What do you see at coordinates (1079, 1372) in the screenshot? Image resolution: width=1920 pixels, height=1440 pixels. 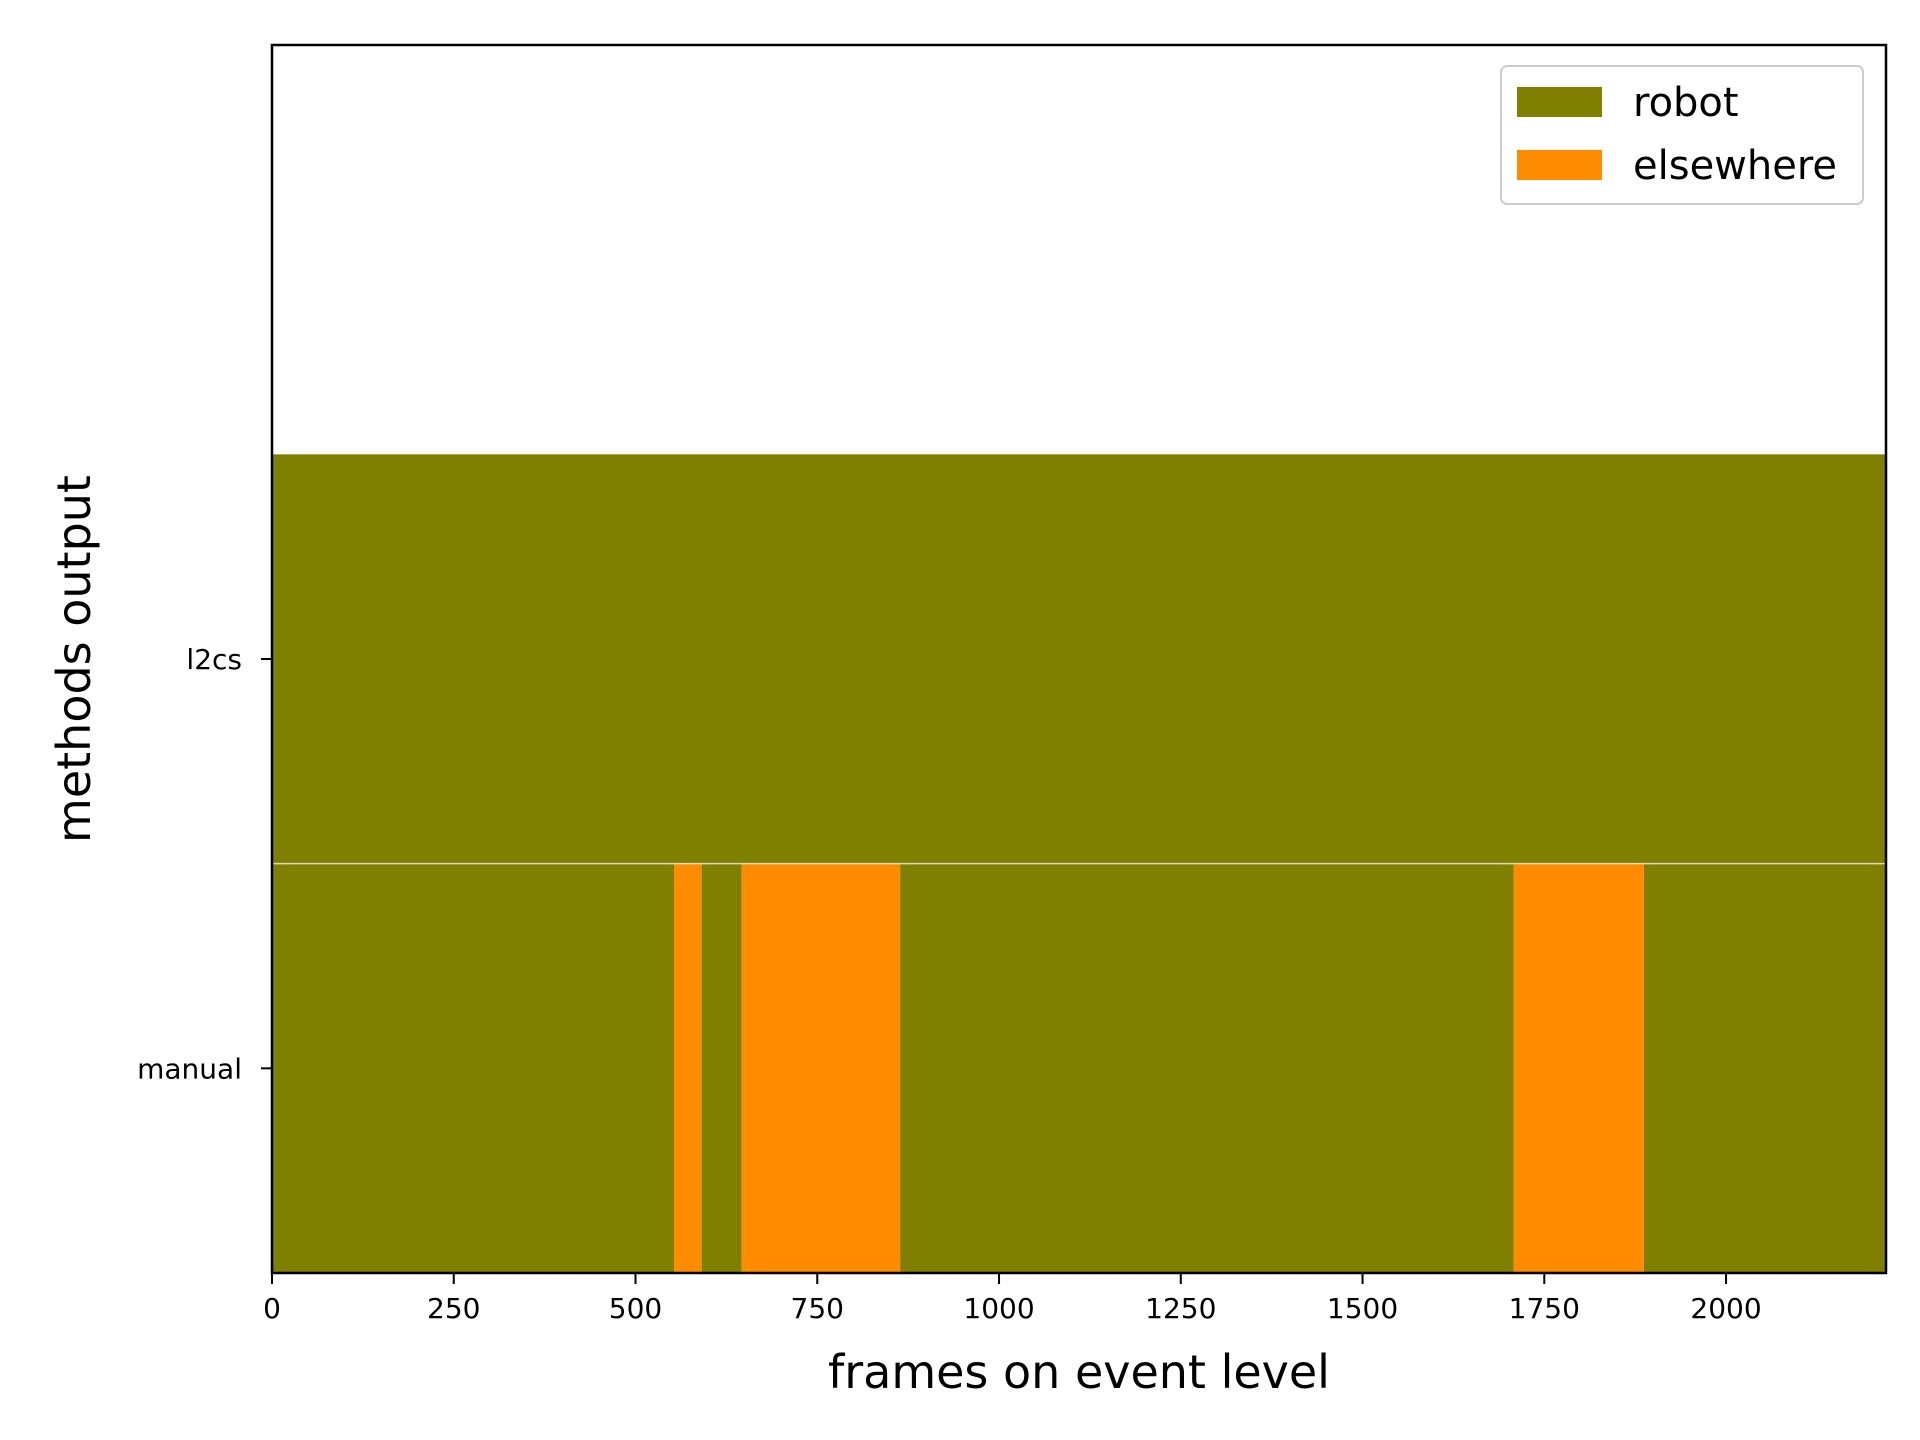 I see `x-axis-label: frames on event level` at bounding box center [1079, 1372].